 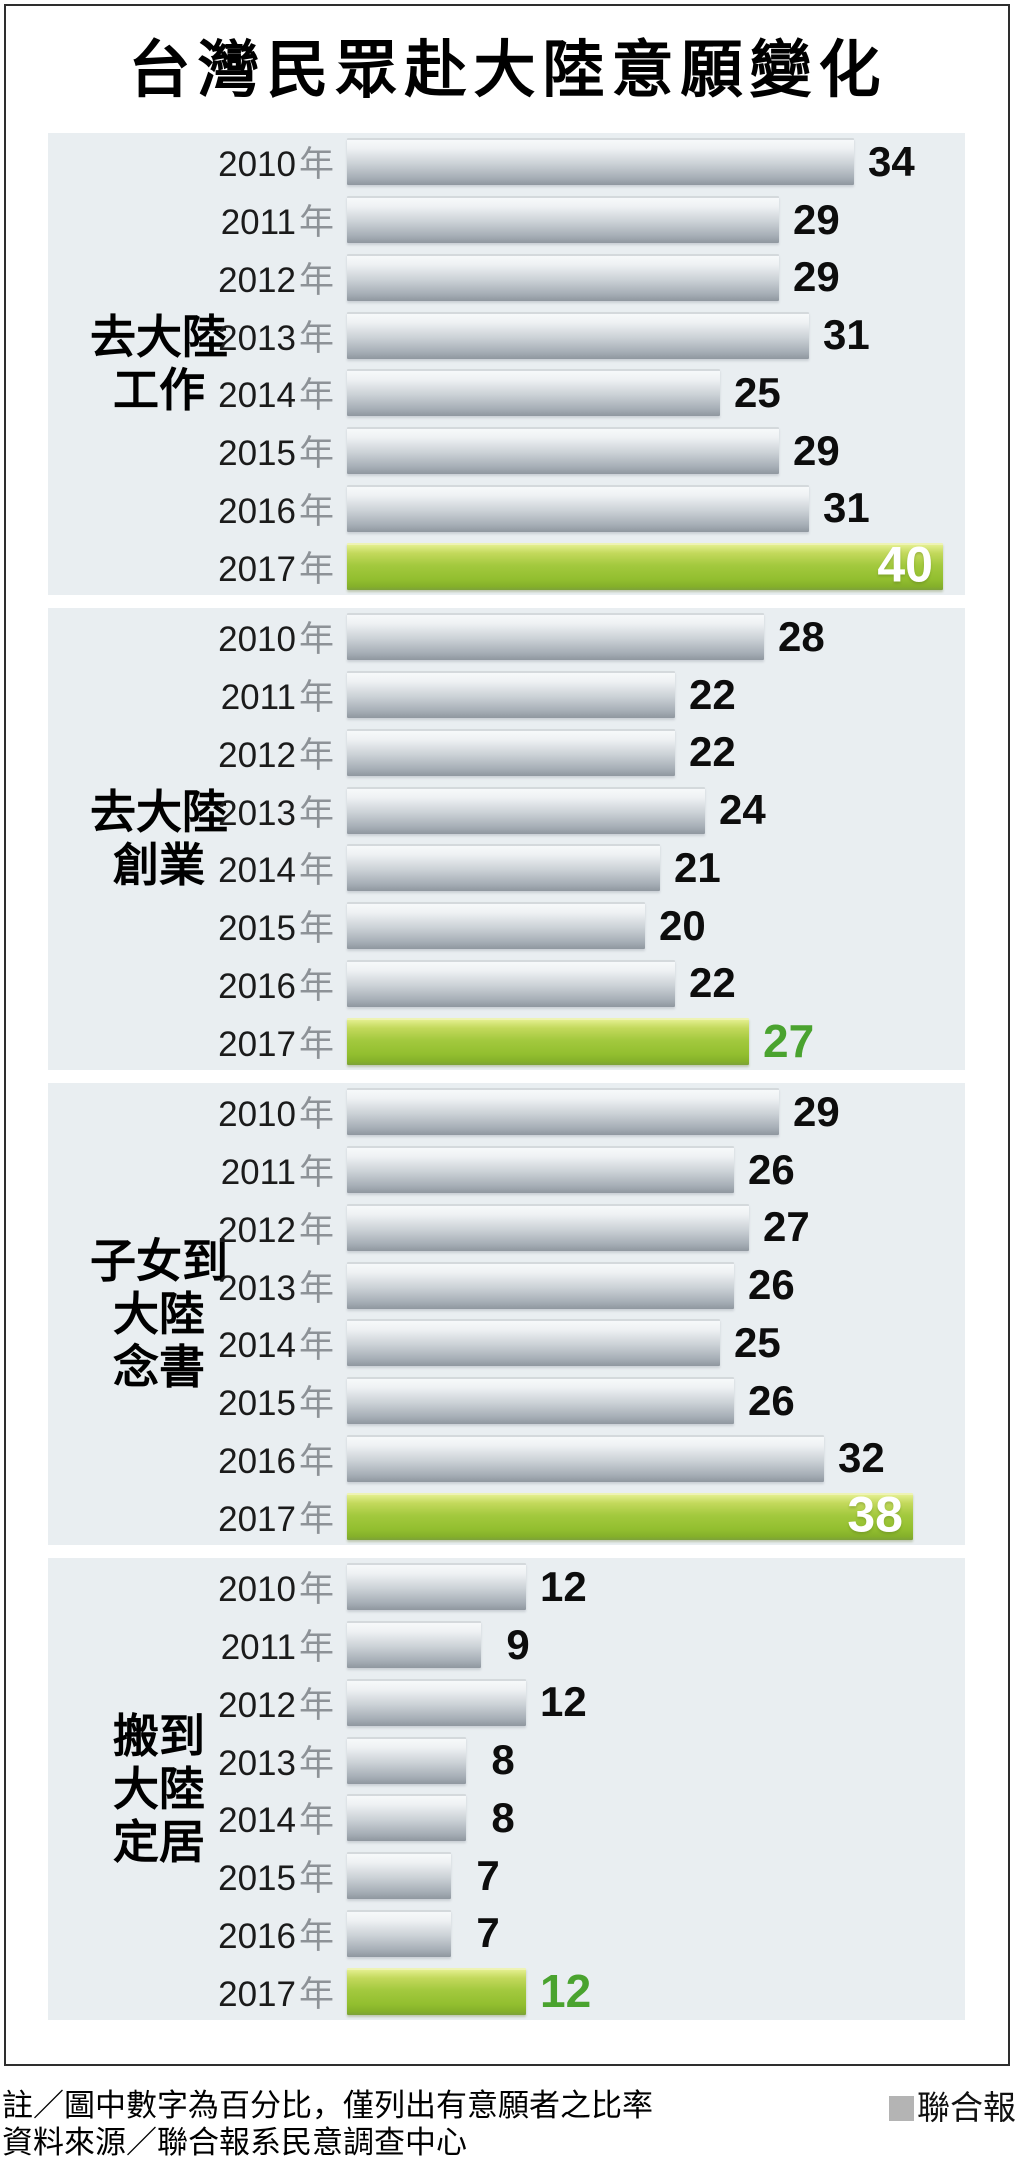 I want to click on bar-row: 2017年 27, so click(x=506, y=1041).